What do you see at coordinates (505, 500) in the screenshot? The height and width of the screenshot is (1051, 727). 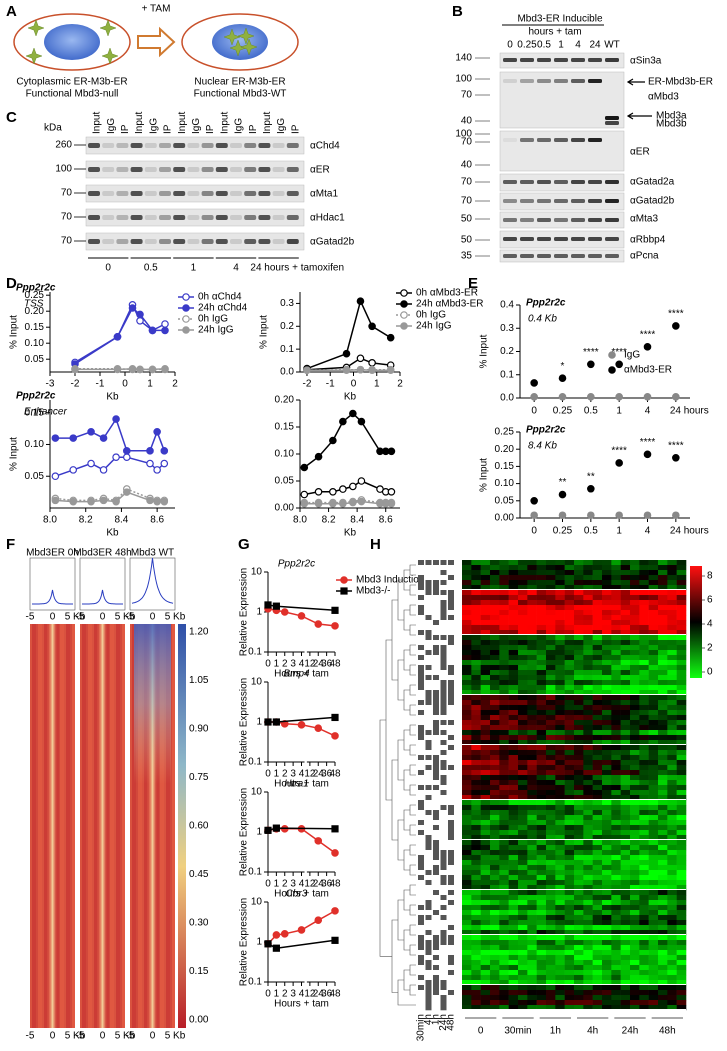 I see `y-tick-label: 0.05` at bounding box center [505, 500].